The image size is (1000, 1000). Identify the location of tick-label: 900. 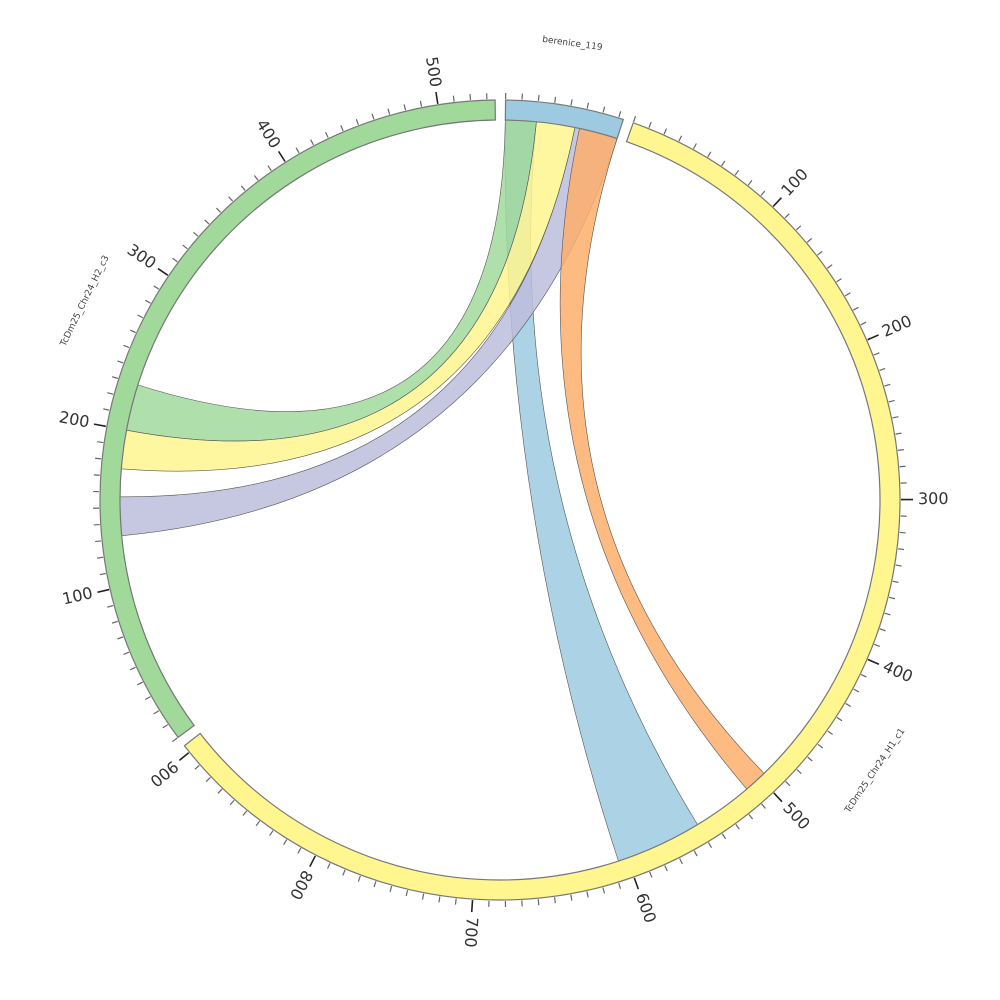
(164, 774).